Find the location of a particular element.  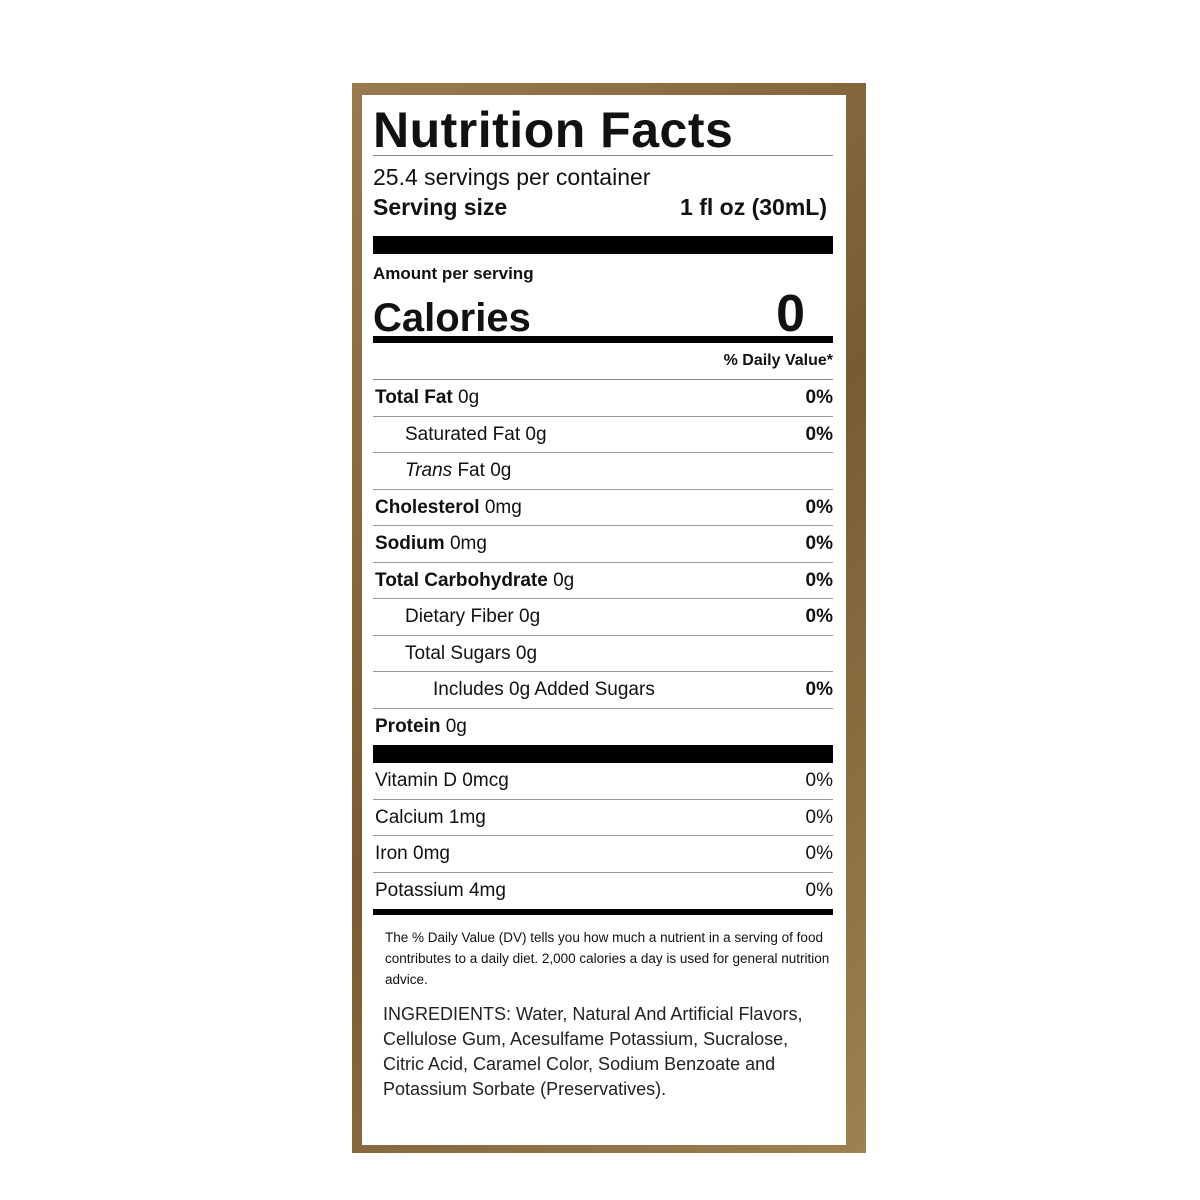

vitamin-amount: 0mcg is located at coordinates (485, 780).